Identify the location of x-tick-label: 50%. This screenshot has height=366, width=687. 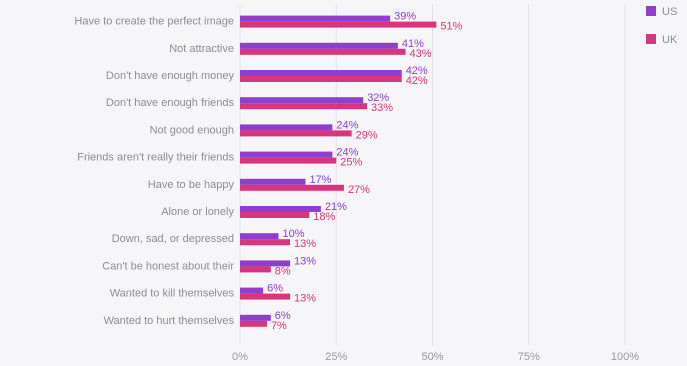
(432, 357).